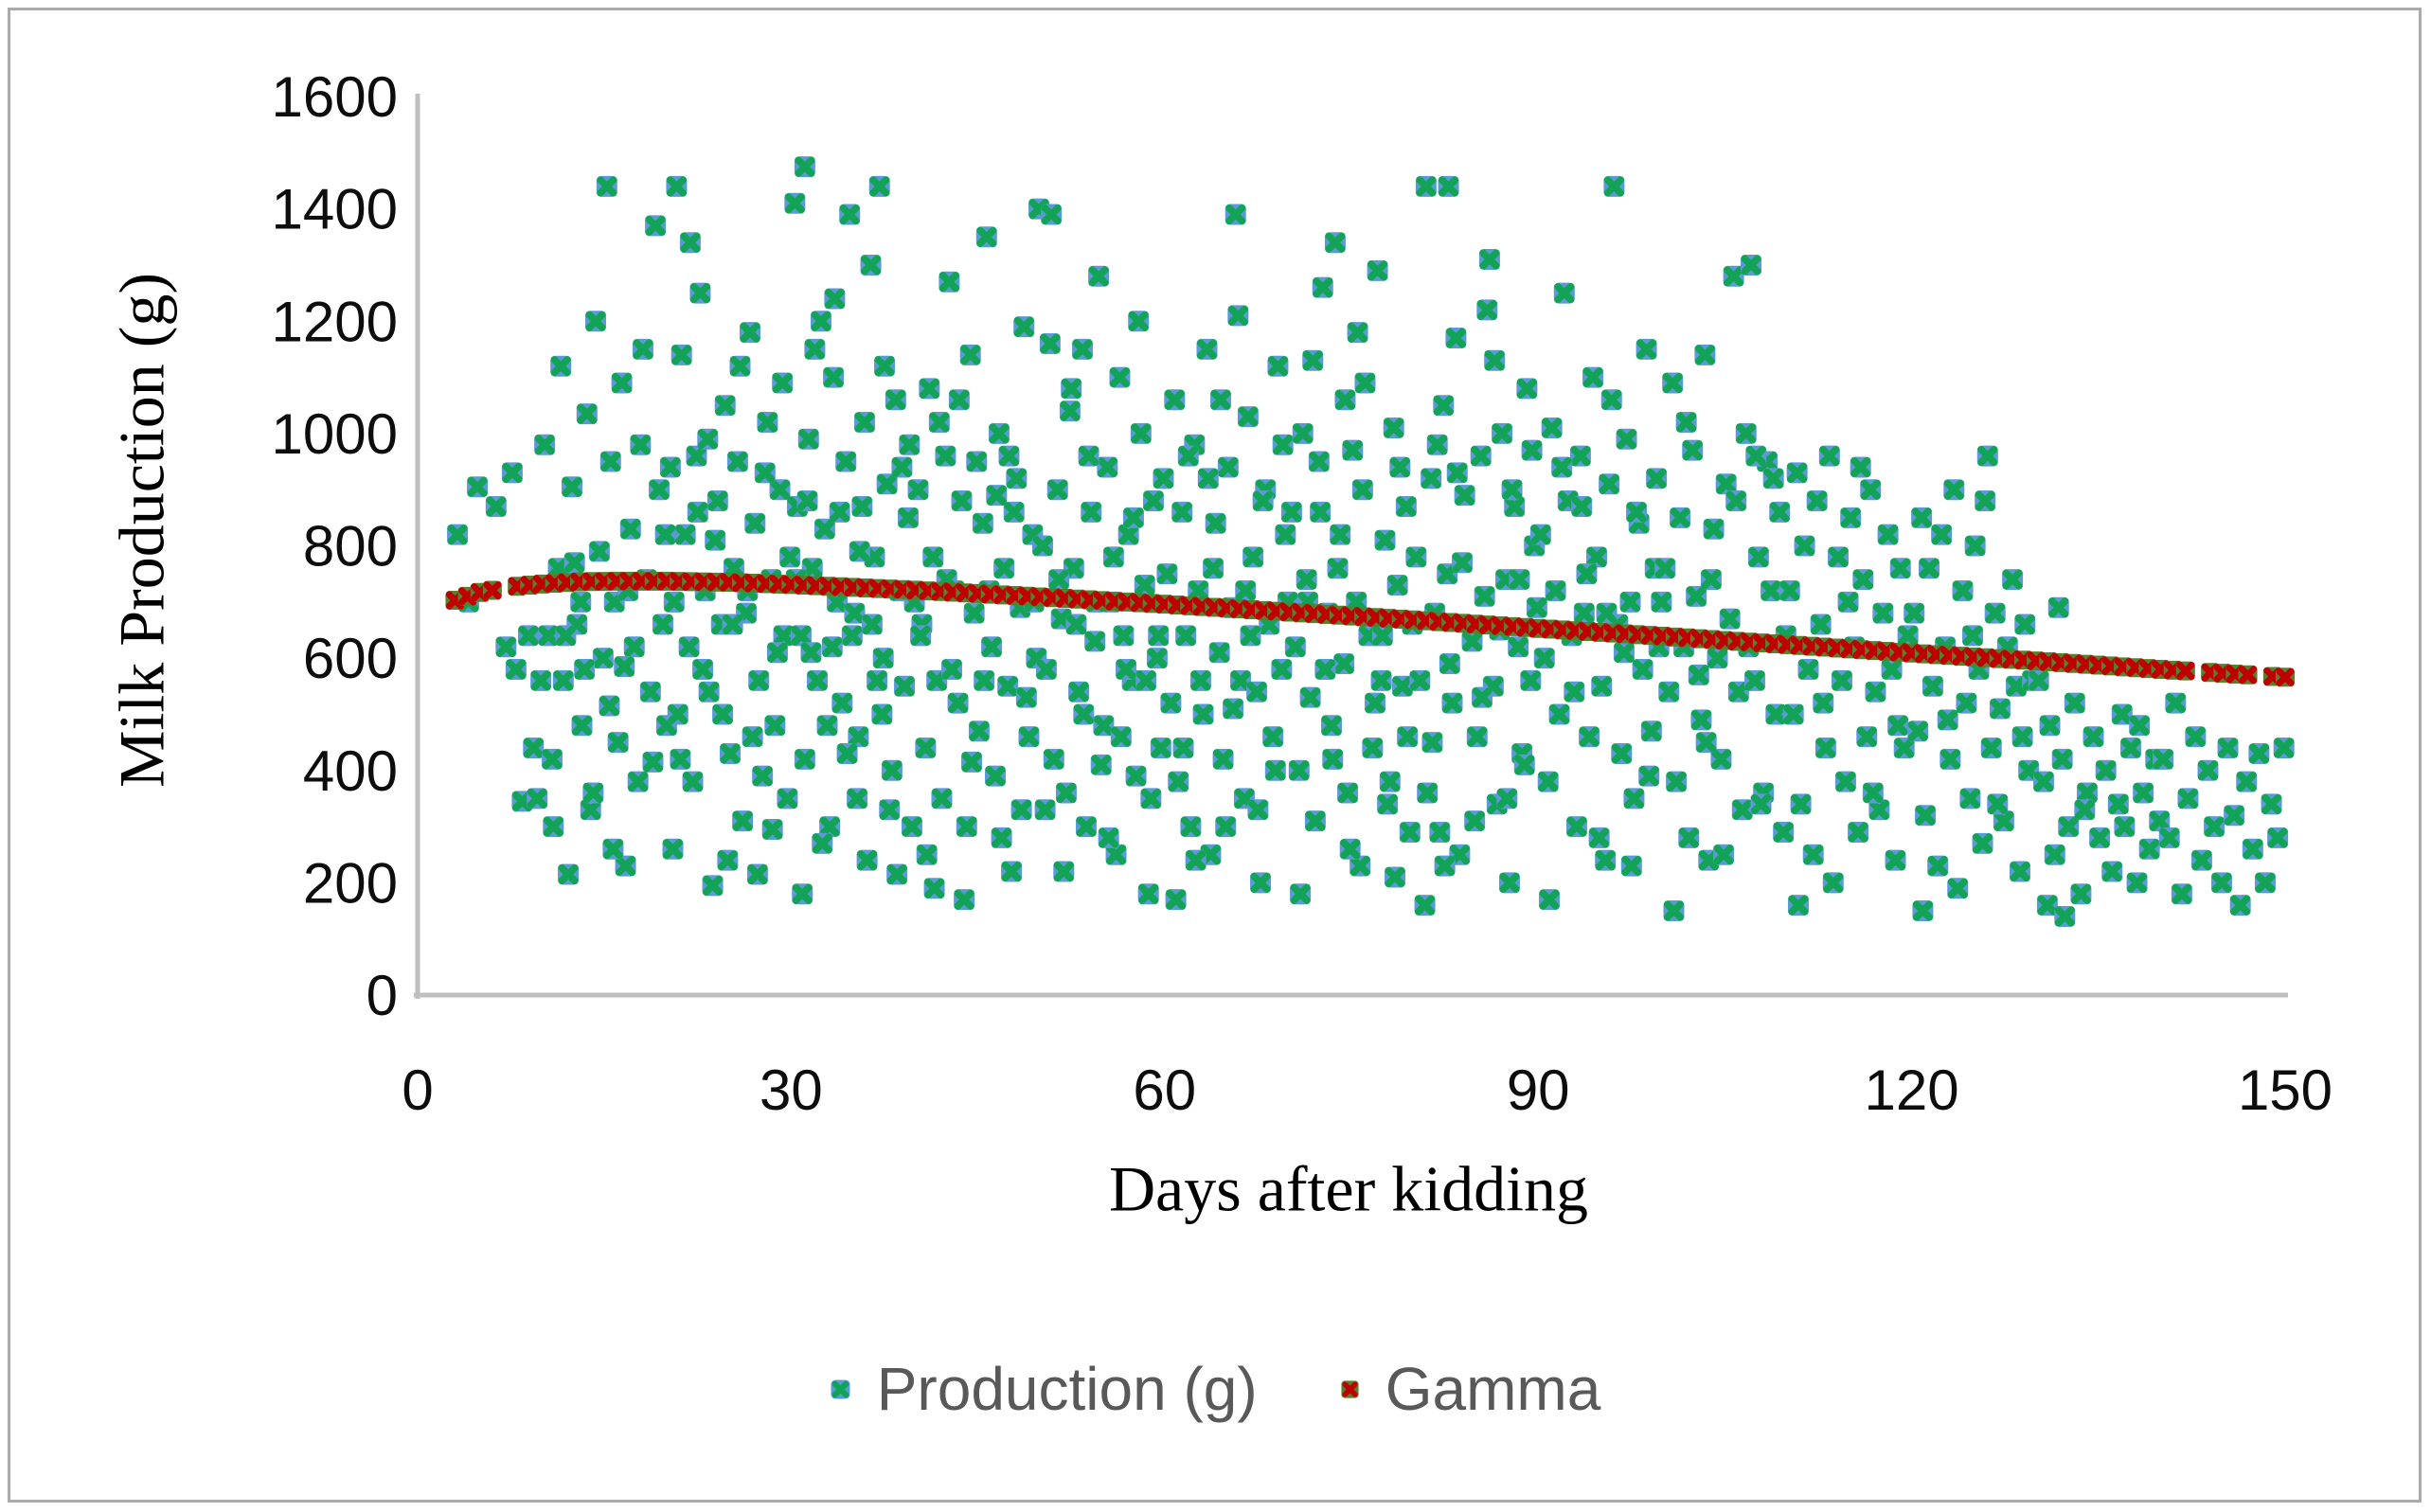 The width and height of the screenshot is (2431, 1512). Describe the element at coordinates (1493, 1389) in the screenshot. I see `legend-label-gamma: Gamma` at that location.